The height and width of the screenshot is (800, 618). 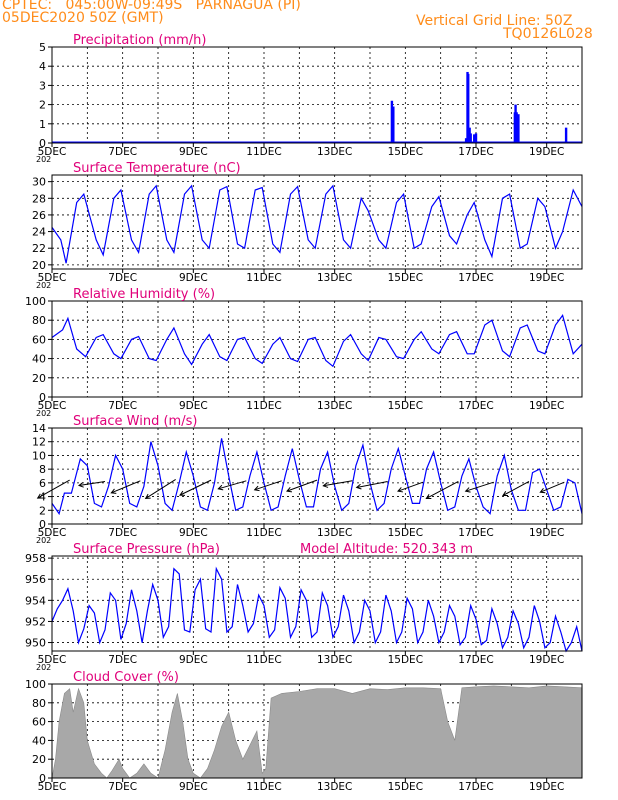 What do you see at coordinates (193, 406) in the screenshot?
I see `rh-xtick-label: 9DEC` at bounding box center [193, 406].